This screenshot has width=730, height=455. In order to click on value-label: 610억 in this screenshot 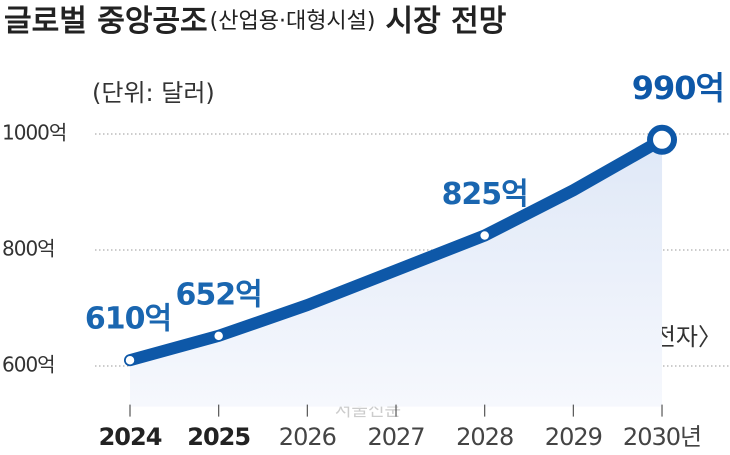, I will do `click(128, 319)`.